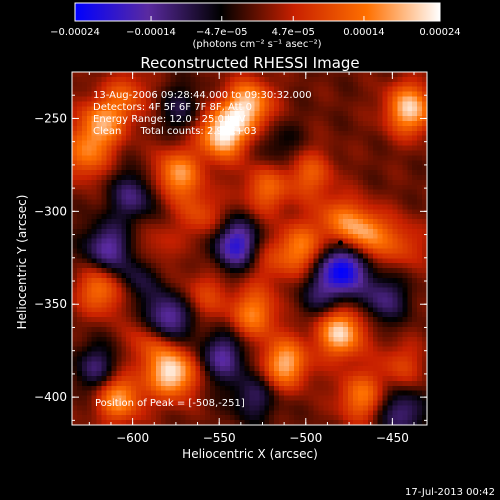 This screenshot has width=500, height=500. Describe the element at coordinates (170, 403) in the screenshot. I see `peak-position-label: Position of Peak = [-508,-251]` at that location.